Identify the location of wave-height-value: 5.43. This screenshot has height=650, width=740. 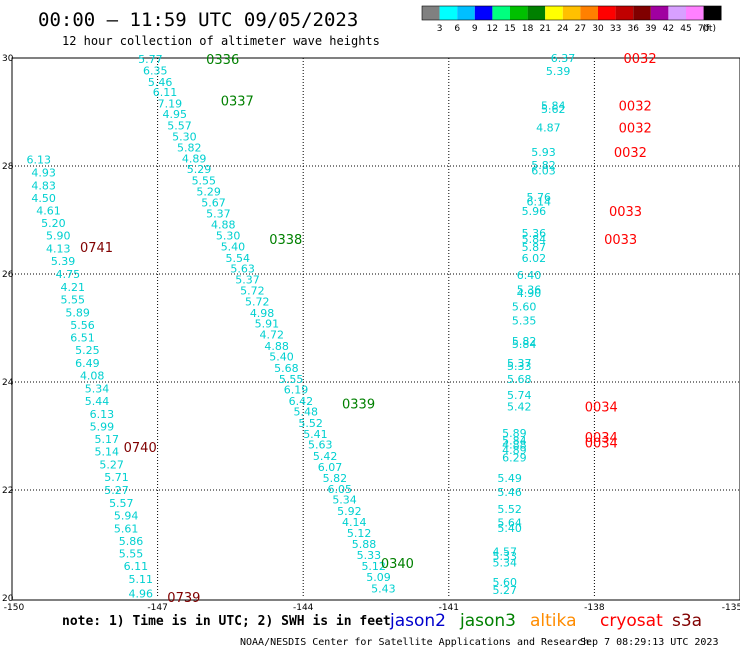
(383, 588).